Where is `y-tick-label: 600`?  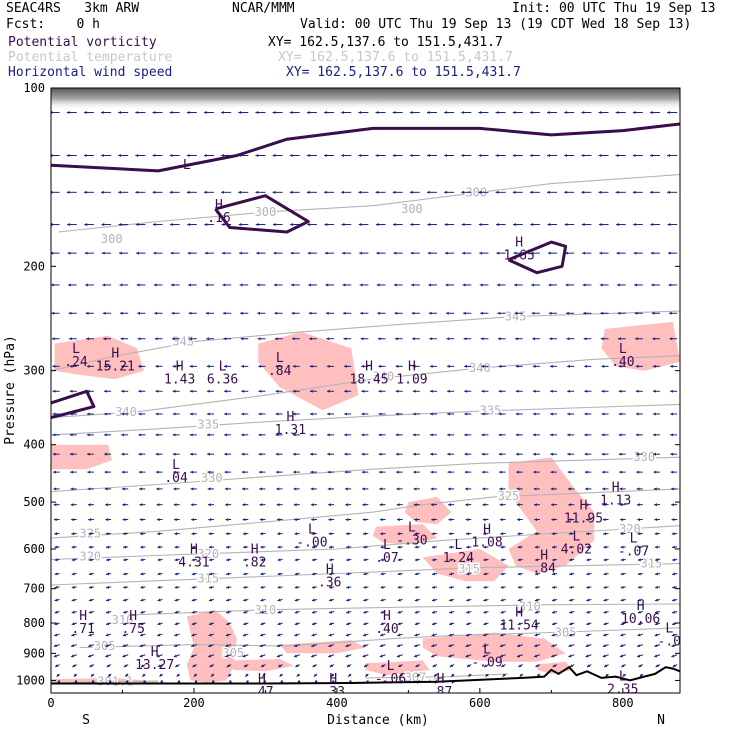 y-tick-label: 600 is located at coordinates (34, 549).